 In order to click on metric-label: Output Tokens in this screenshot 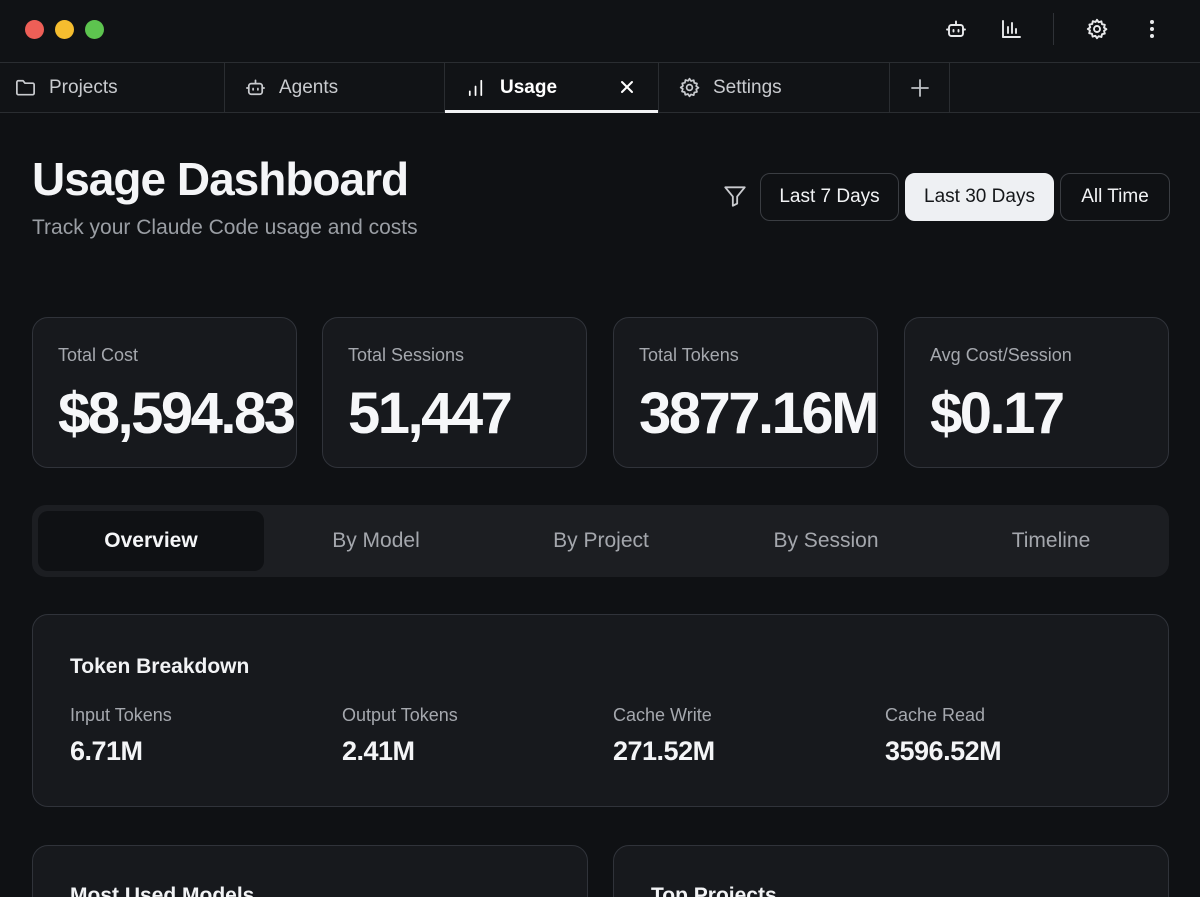, I will do `click(400, 715)`.